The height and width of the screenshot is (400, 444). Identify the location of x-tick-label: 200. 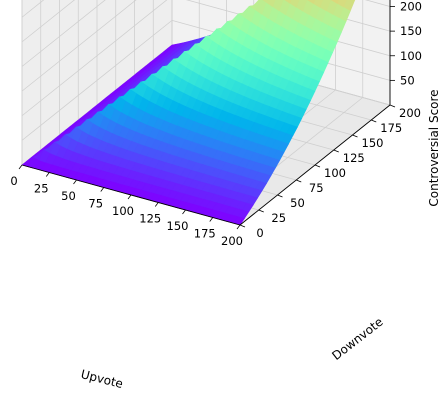
(232, 241).